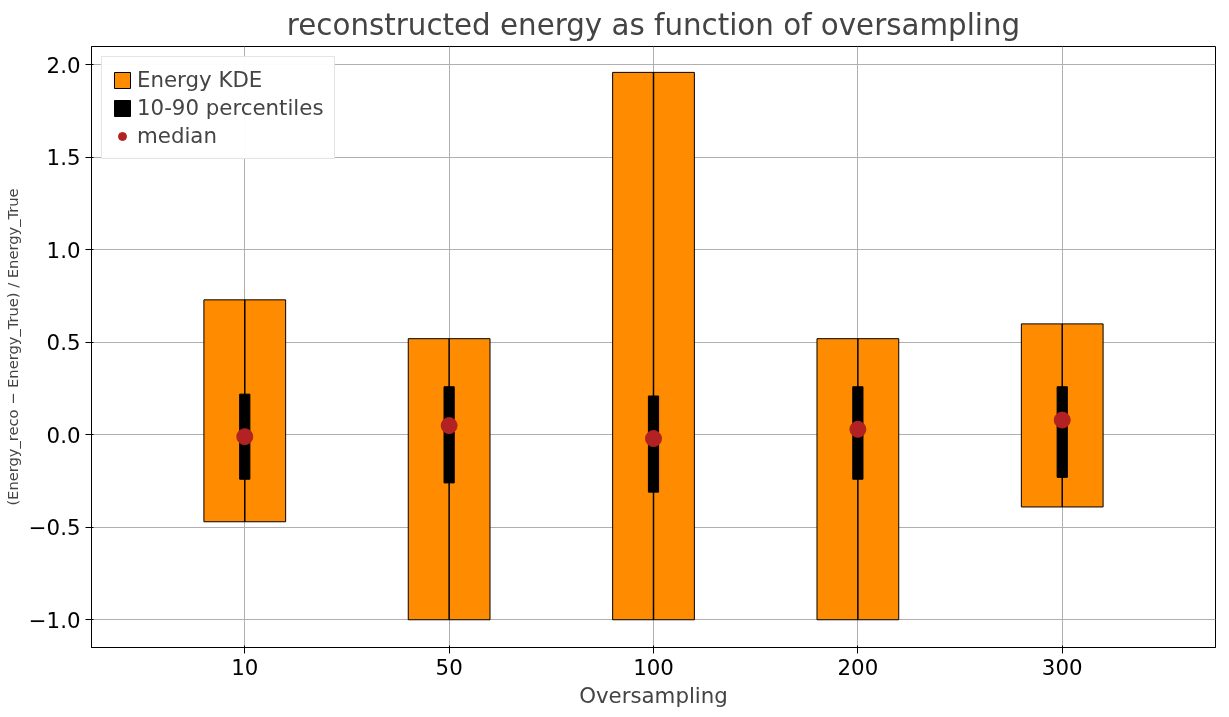 The height and width of the screenshot is (717, 1229). Describe the element at coordinates (63, 250) in the screenshot. I see `y-tick-label: 1.0` at that location.